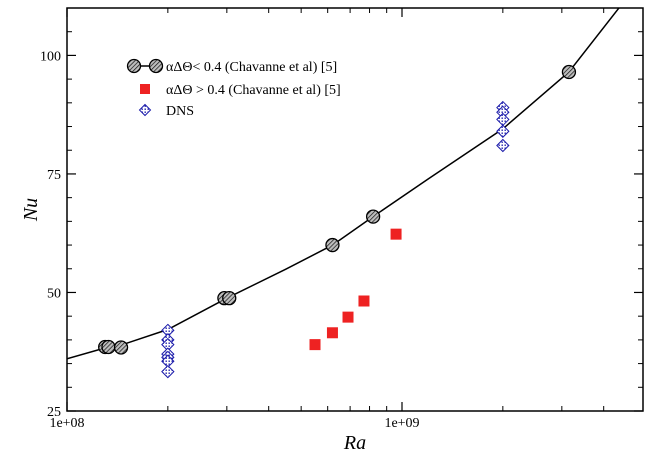 The width and height of the screenshot is (652, 455). I want to click on y-axis-title: Nu, so click(31, 210).